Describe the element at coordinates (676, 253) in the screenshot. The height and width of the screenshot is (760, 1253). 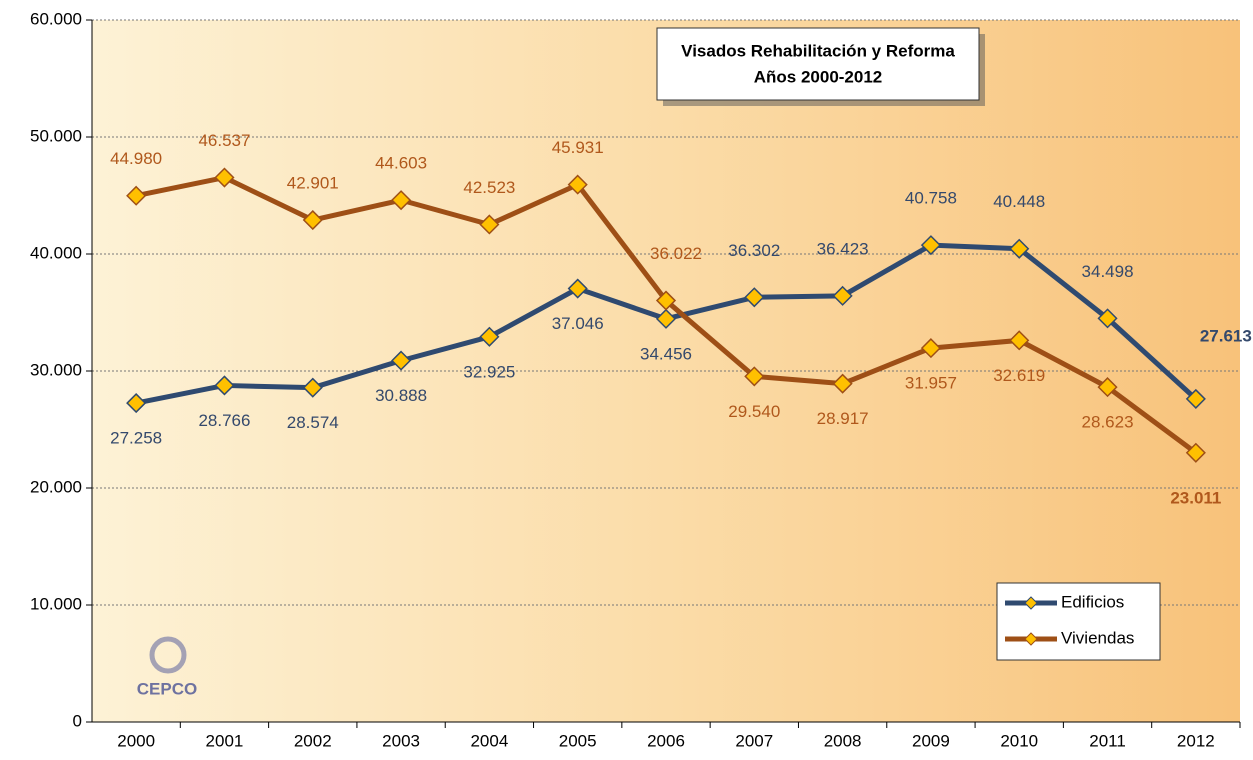
I see `data-label: 36.022` at that location.